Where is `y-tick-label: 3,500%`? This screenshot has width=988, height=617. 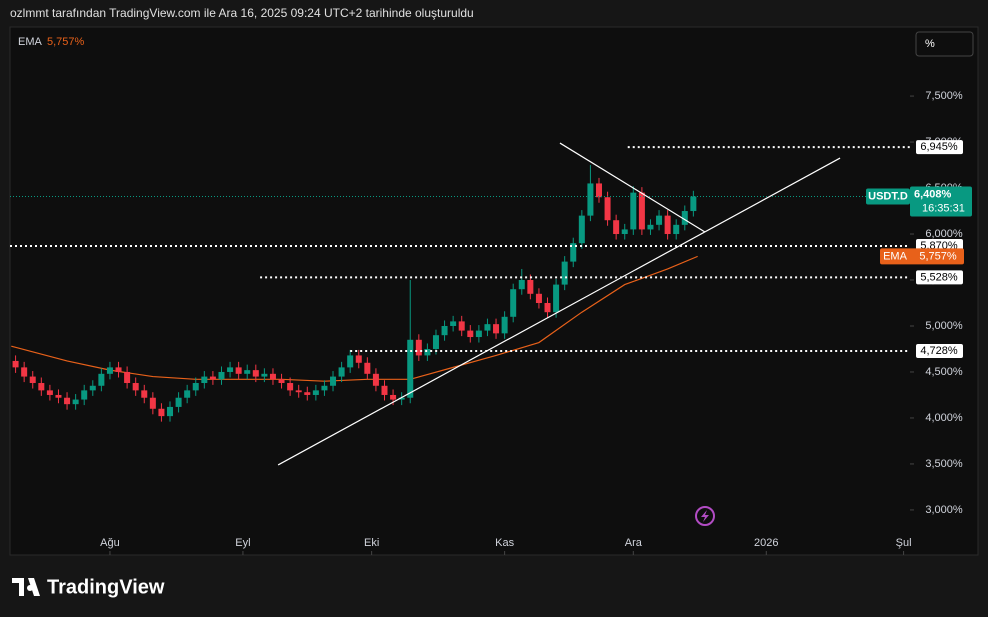 y-tick-label: 3,500% is located at coordinates (944, 464).